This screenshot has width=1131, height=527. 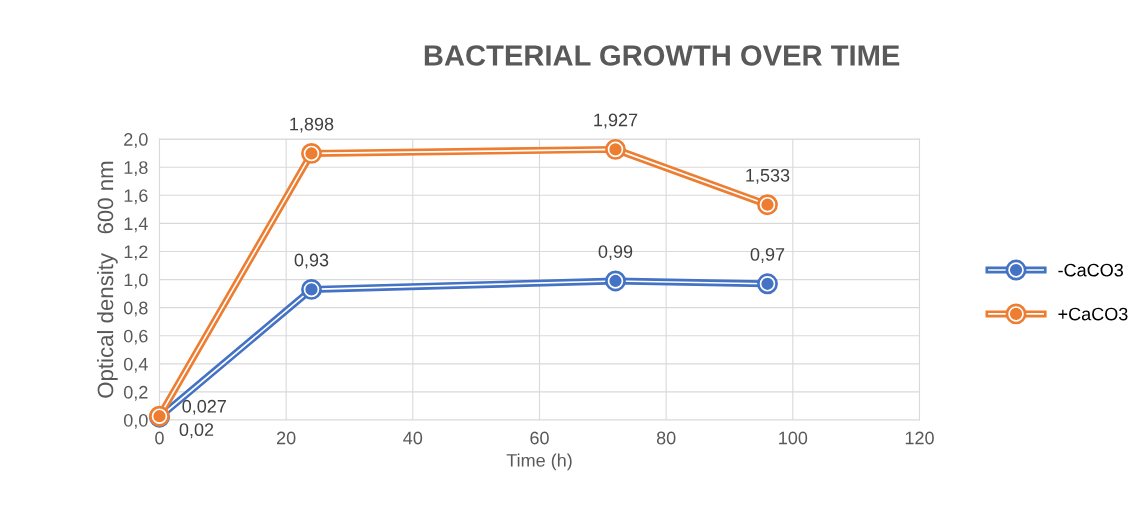 What do you see at coordinates (107, 279) in the screenshot?
I see `y-axis-title: Optical density 600 nm` at bounding box center [107, 279].